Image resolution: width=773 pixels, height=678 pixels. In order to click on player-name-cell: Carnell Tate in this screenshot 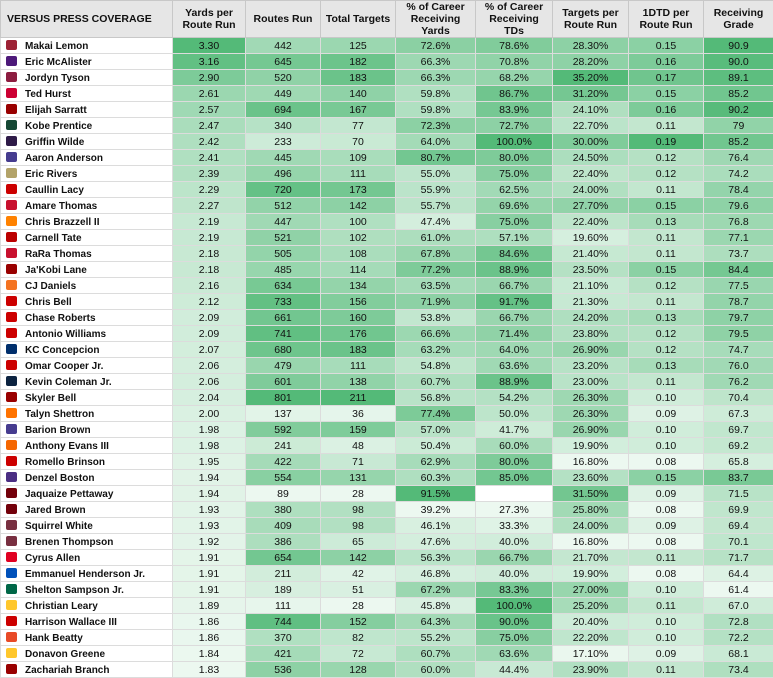, I will do `click(87, 238)`.